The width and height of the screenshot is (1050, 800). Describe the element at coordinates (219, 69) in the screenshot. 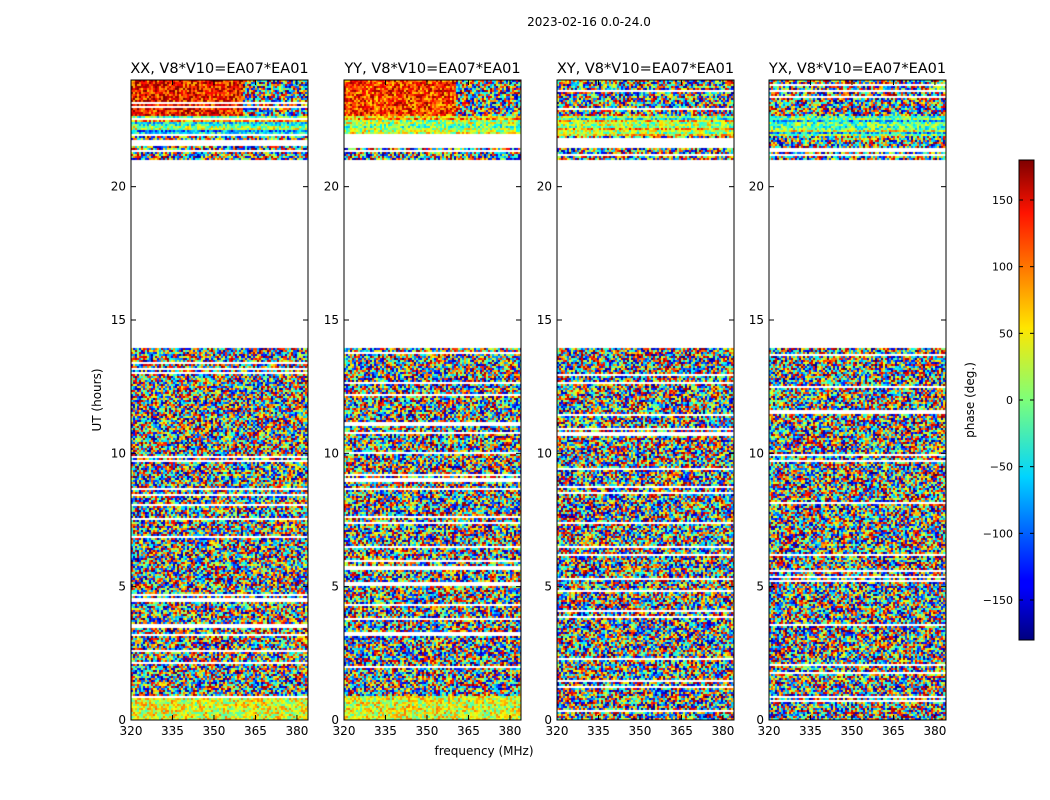

I see `panel-title: XX, V8*V10=EA07*EA01` at that location.